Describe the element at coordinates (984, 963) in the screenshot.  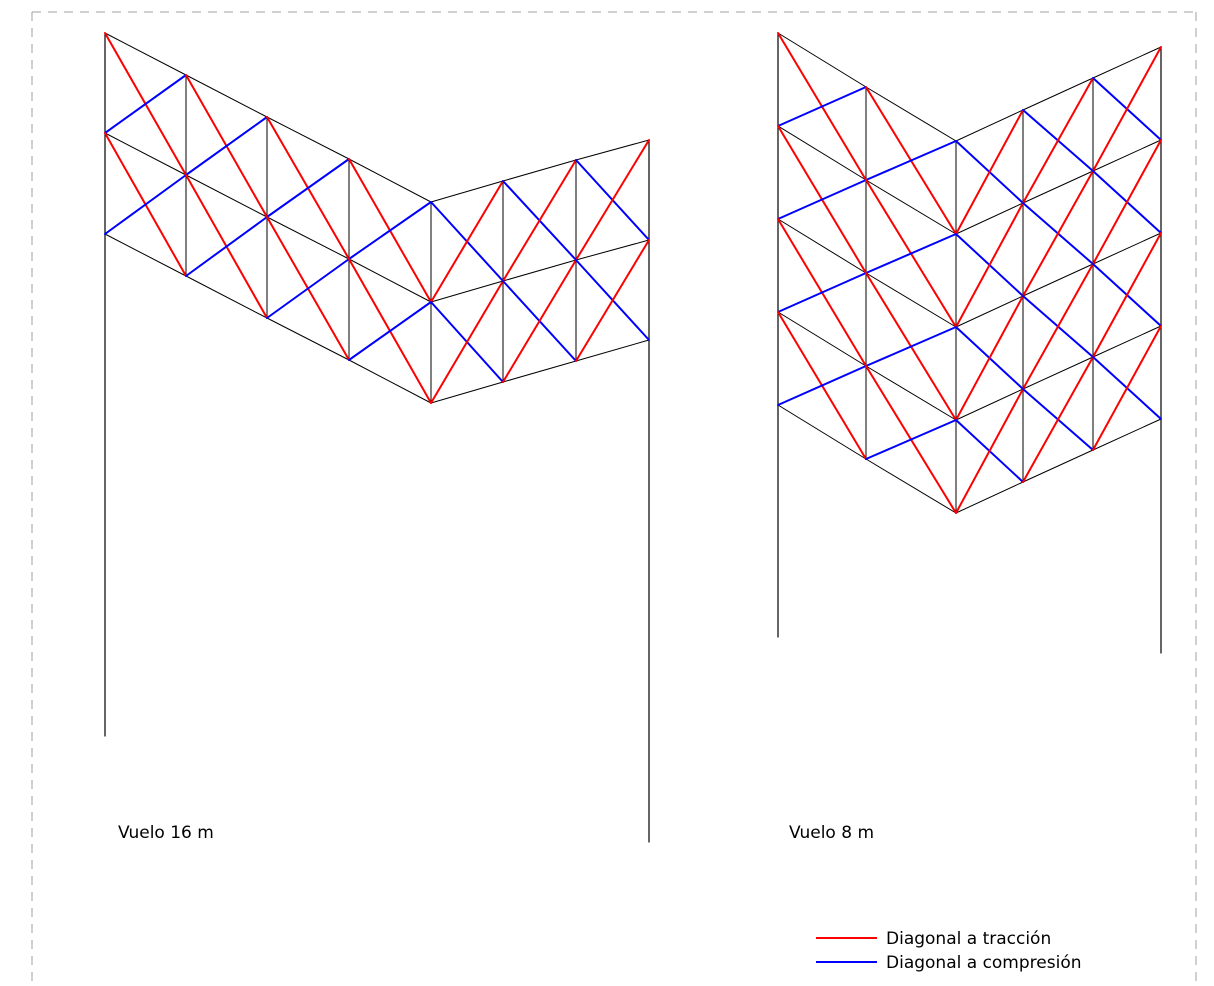
I see `legend-compression-label: Diagonal a compresión` at that location.